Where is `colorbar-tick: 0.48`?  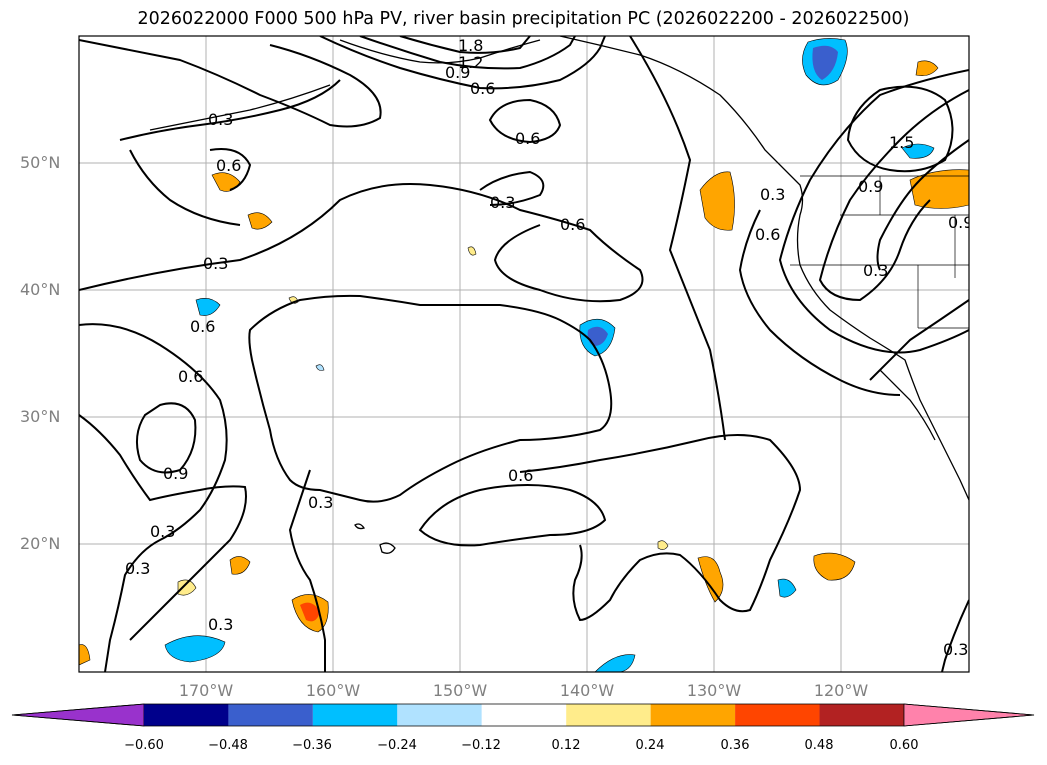
colorbar-tick: 0.48 is located at coordinates (819, 745).